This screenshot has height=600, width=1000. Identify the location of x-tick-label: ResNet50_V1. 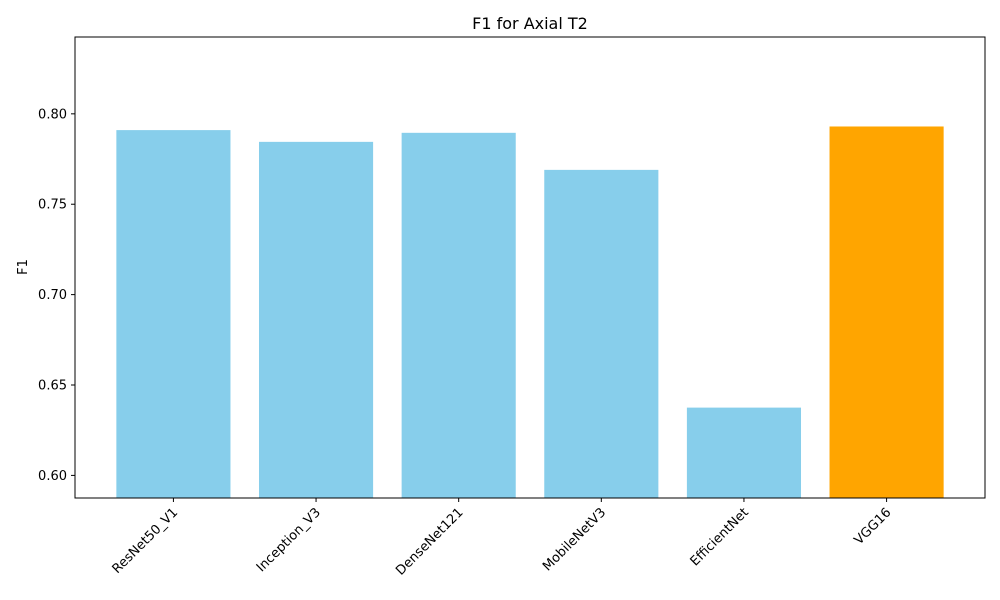
(146, 541).